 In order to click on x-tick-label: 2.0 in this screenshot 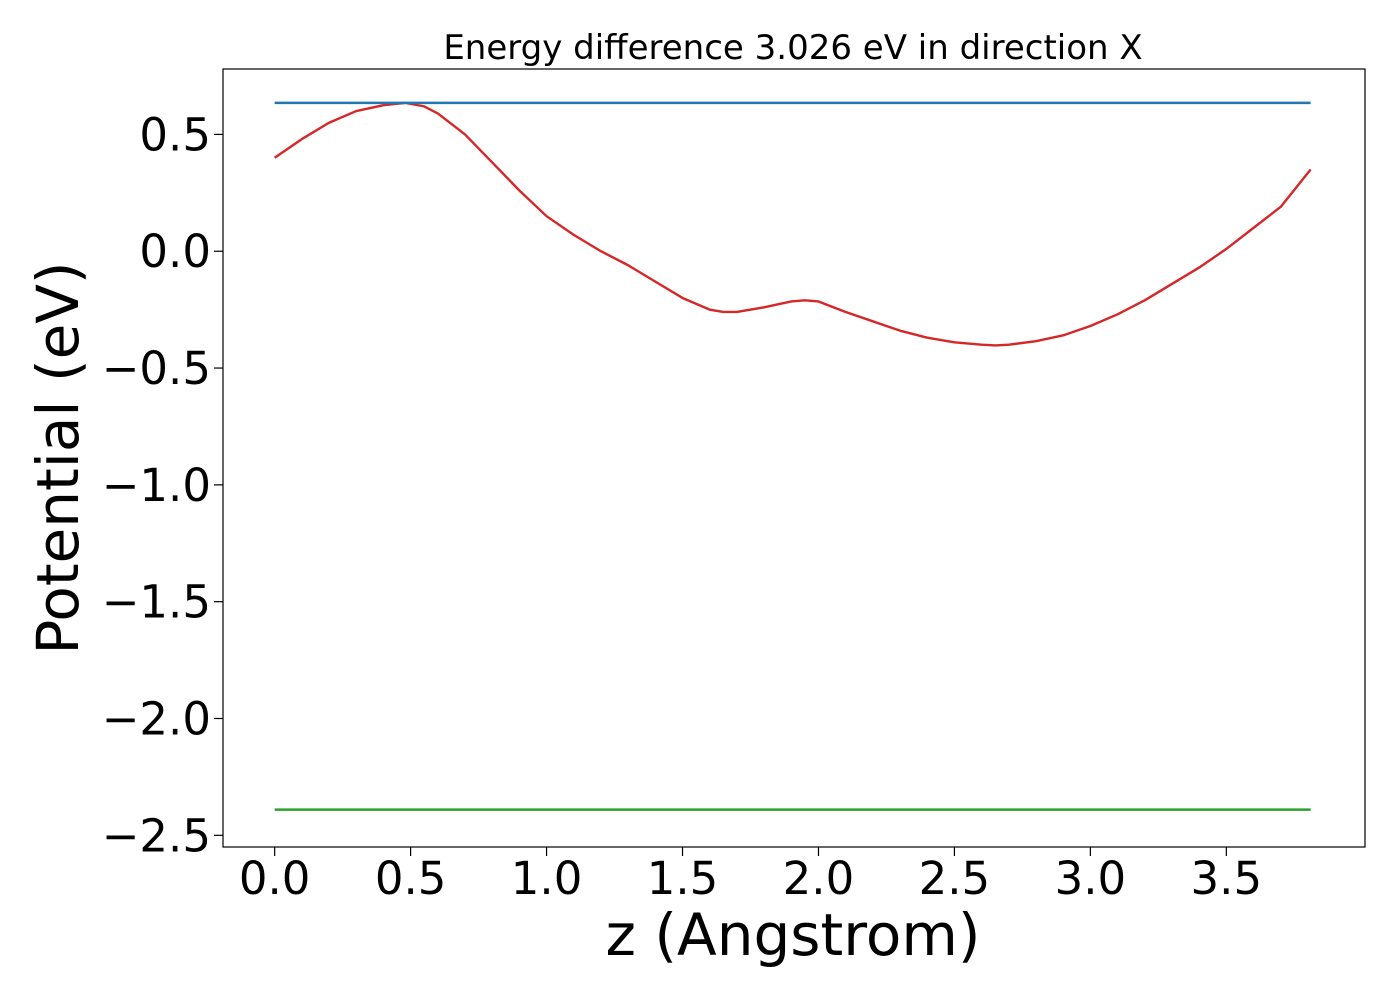, I will do `click(819, 878)`.